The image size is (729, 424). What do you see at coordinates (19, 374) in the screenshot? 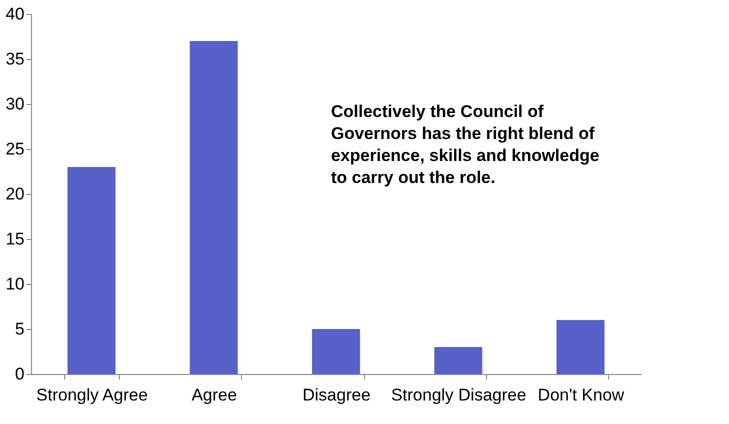
I see `y-tick-label: 0` at bounding box center [19, 374].